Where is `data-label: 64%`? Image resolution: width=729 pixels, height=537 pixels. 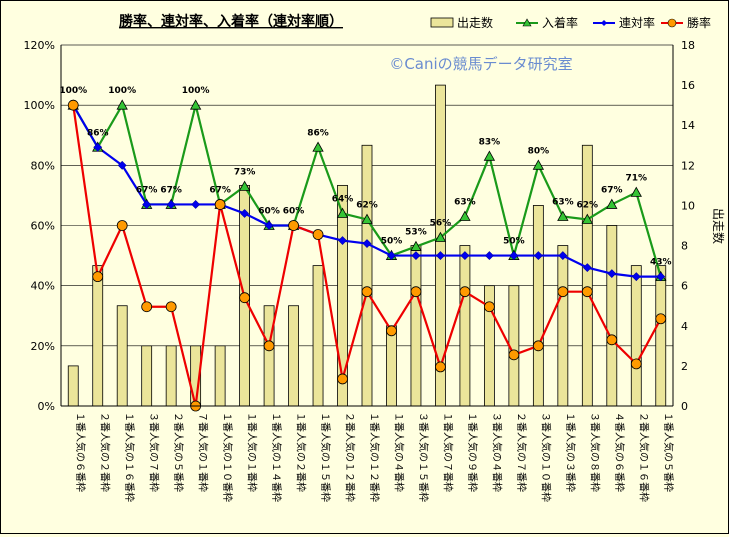
data-label: 64% is located at coordinates (343, 199).